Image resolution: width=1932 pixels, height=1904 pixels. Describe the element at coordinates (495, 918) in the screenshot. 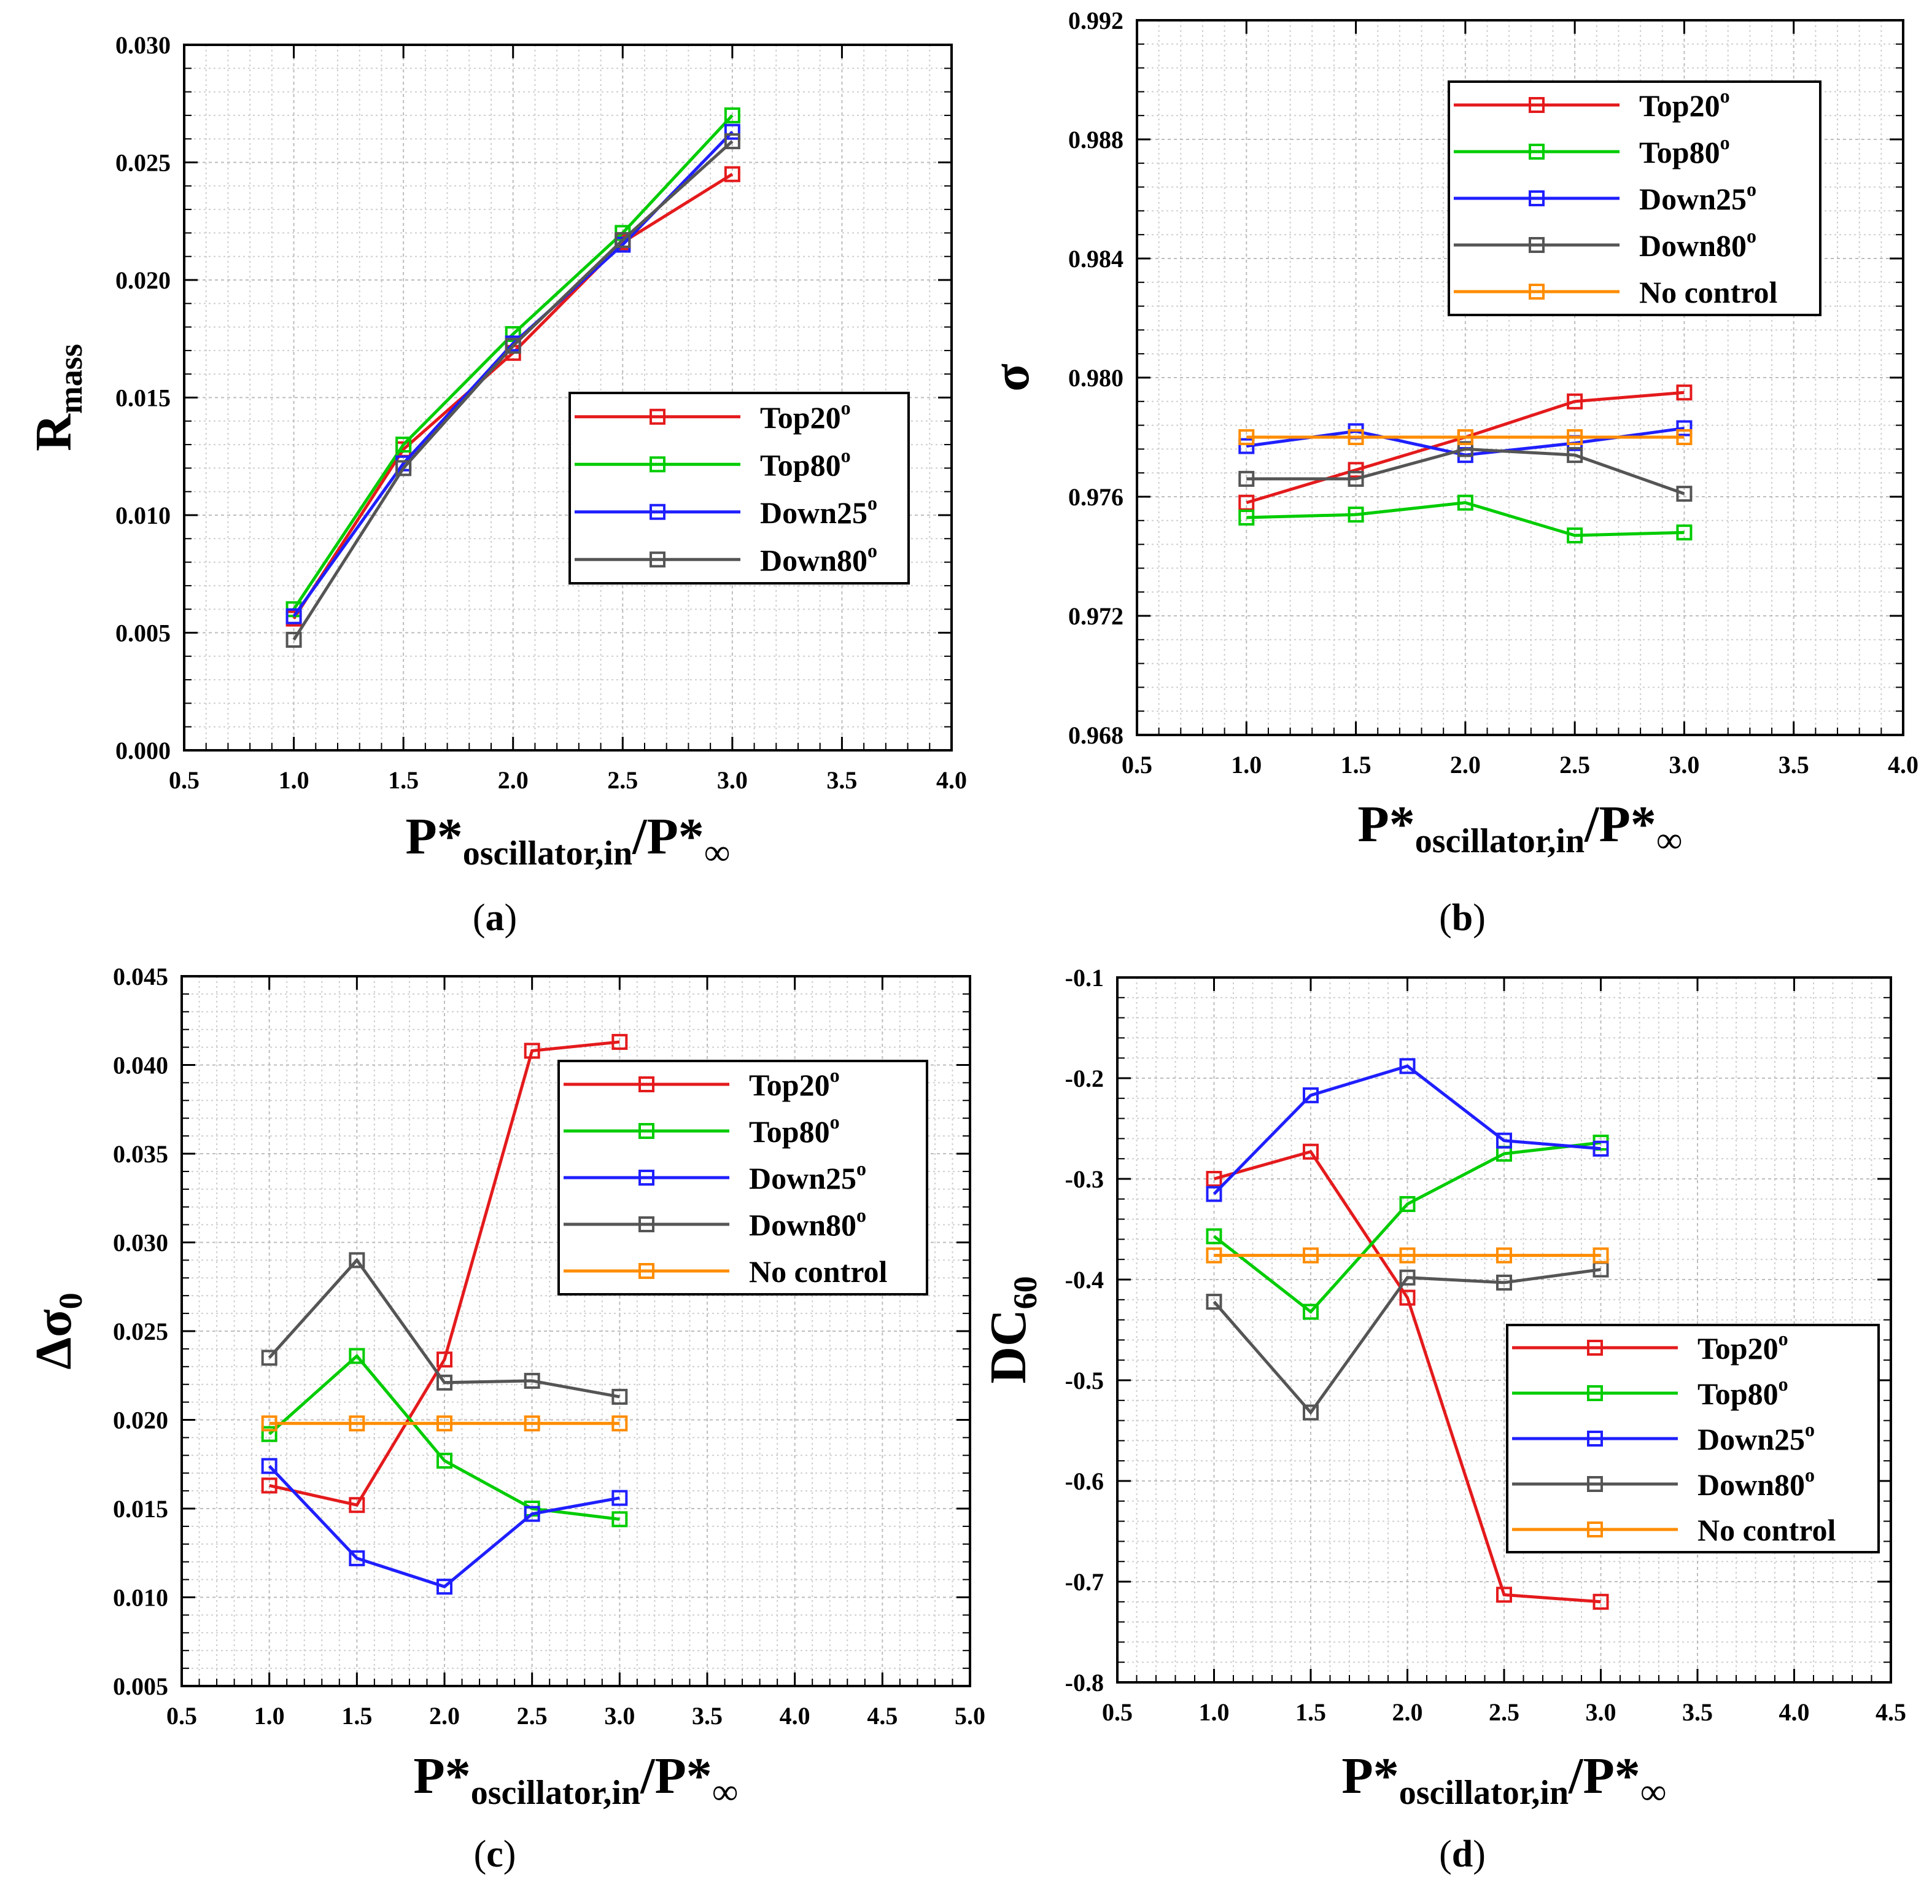

I see `caption: (a)` at that location.